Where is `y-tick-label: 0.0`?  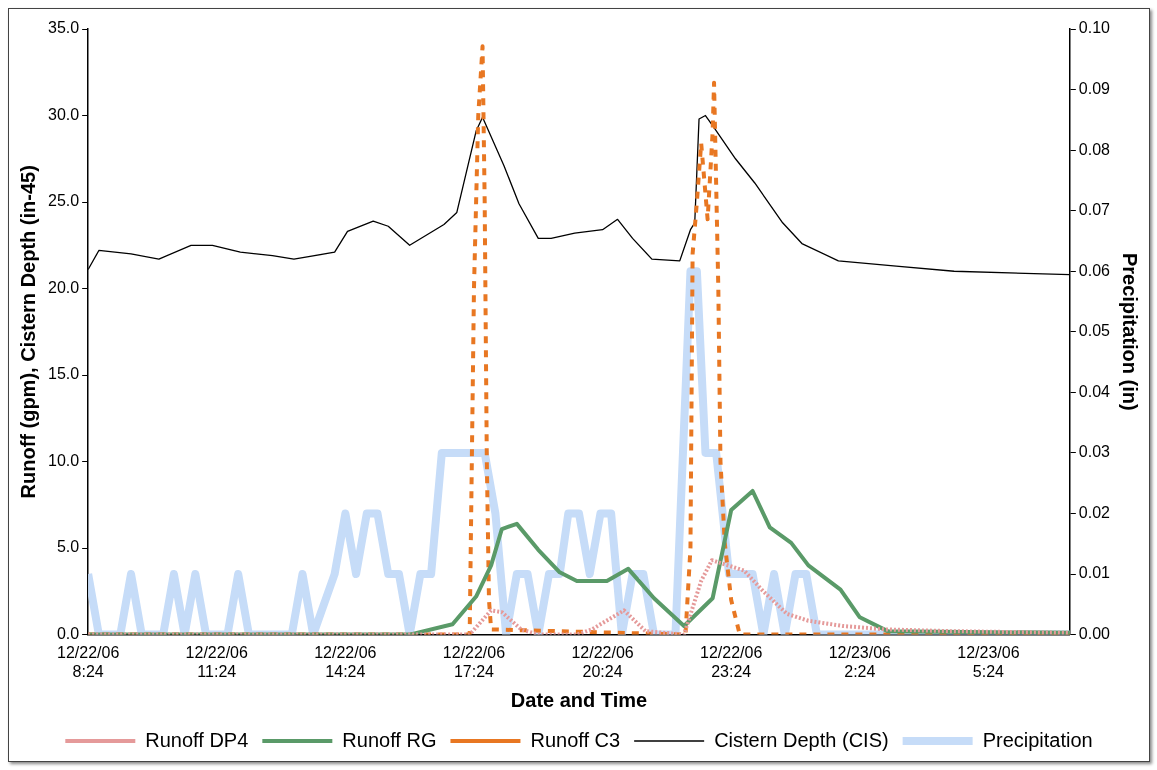
y-tick-label: 0.0 is located at coordinates (68, 634).